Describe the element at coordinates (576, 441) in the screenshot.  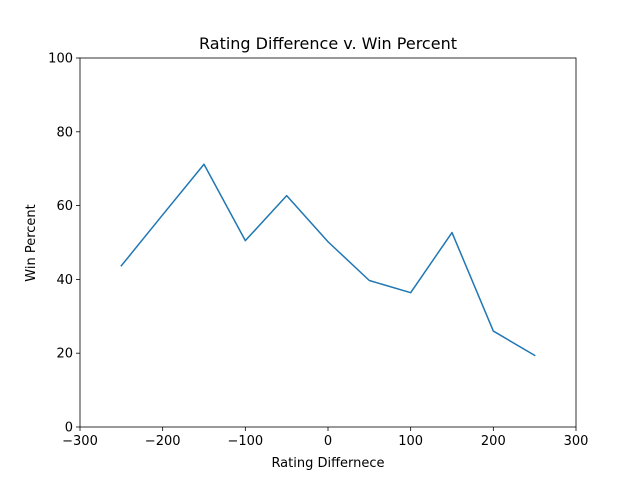
I see `x-tick-label: 300` at that location.